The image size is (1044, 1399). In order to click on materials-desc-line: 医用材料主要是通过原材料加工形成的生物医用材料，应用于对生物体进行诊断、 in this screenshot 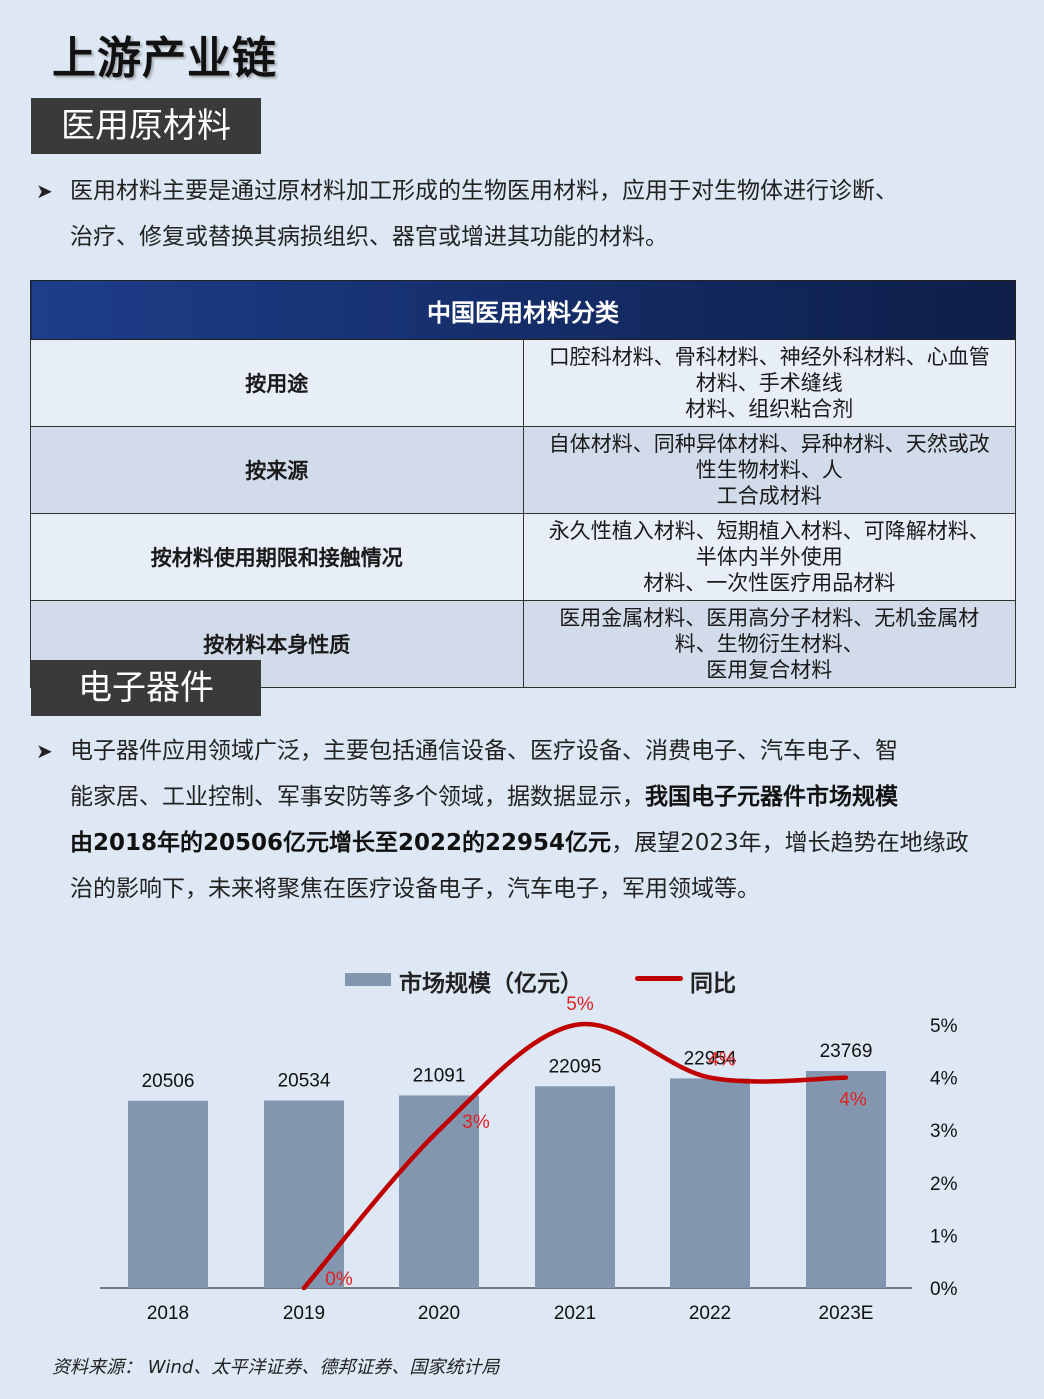, I will do `click(484, 191)`.